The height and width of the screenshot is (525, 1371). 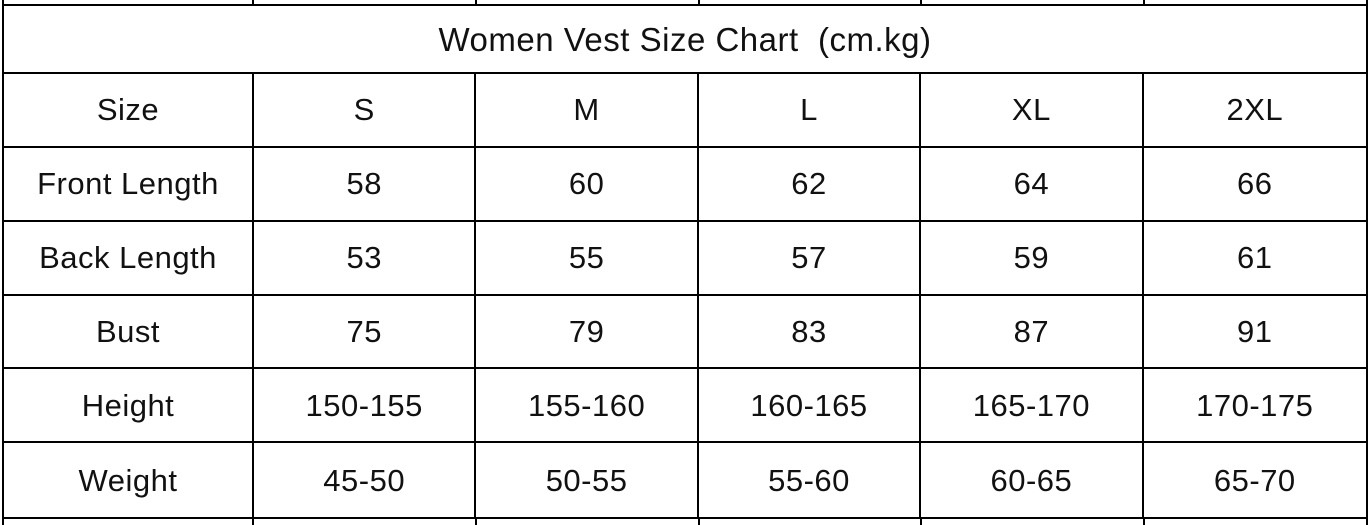 What do you see at coordinates (1254, 259) in the screenshot?
I see `value-cell: 61` at bounding box center [1254, 259].